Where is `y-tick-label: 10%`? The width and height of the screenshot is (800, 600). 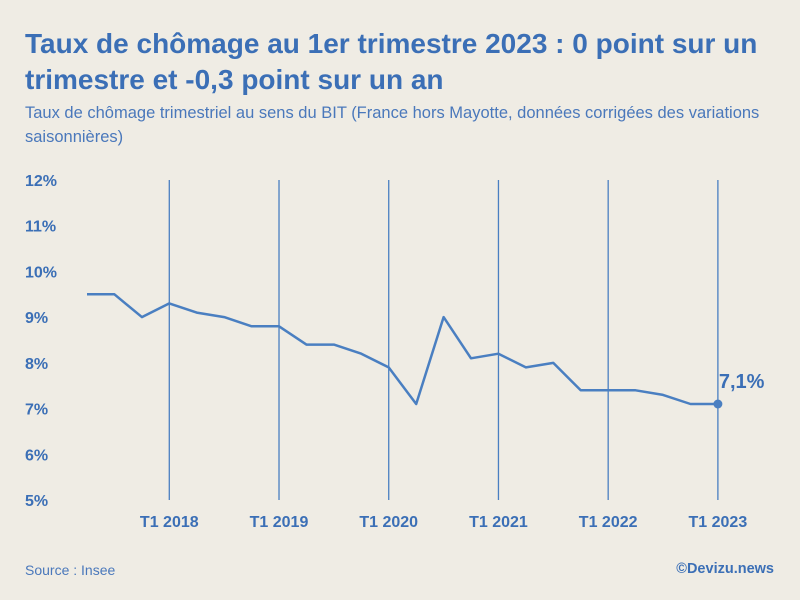 y-tick-label: 10% is located at coordinates (41, 272).